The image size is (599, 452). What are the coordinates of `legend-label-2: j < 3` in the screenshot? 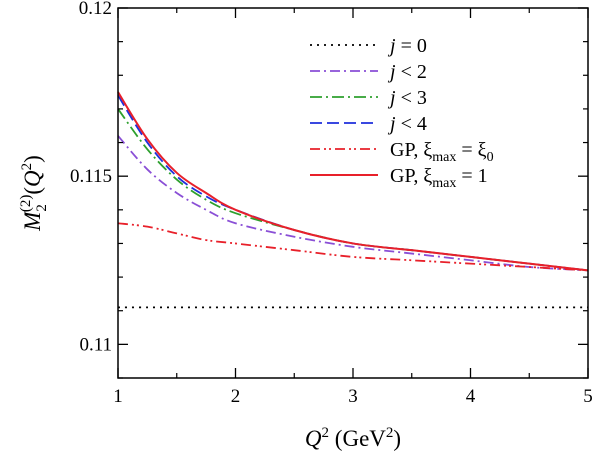 It's located at (407, 98).